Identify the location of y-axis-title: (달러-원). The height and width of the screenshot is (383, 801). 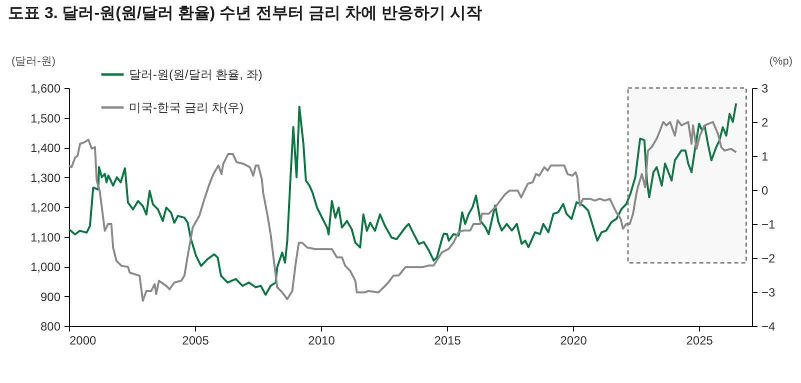
(34, 62).